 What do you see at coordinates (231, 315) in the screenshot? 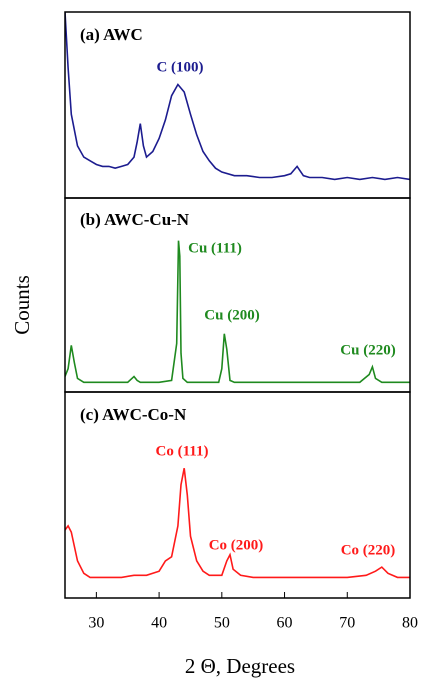
I see `peak-label: Cu (200)` at bounding box center [231, 315].